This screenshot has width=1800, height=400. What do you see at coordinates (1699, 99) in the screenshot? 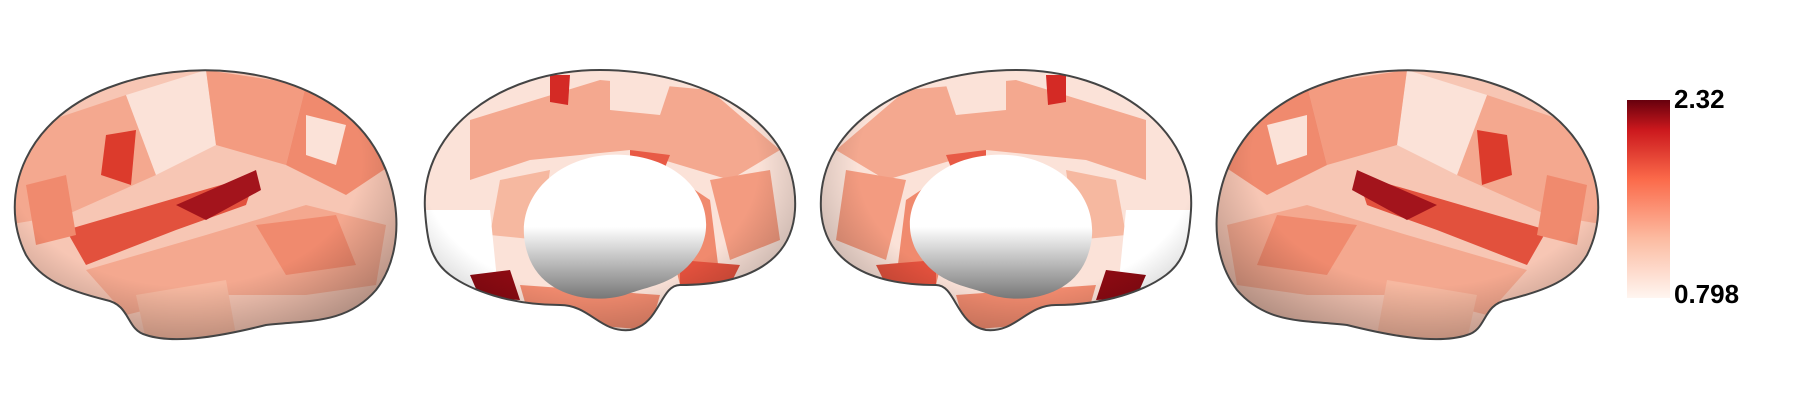
I see `colorbar-max-label: 2.32` at bounding box center [1699, 99].